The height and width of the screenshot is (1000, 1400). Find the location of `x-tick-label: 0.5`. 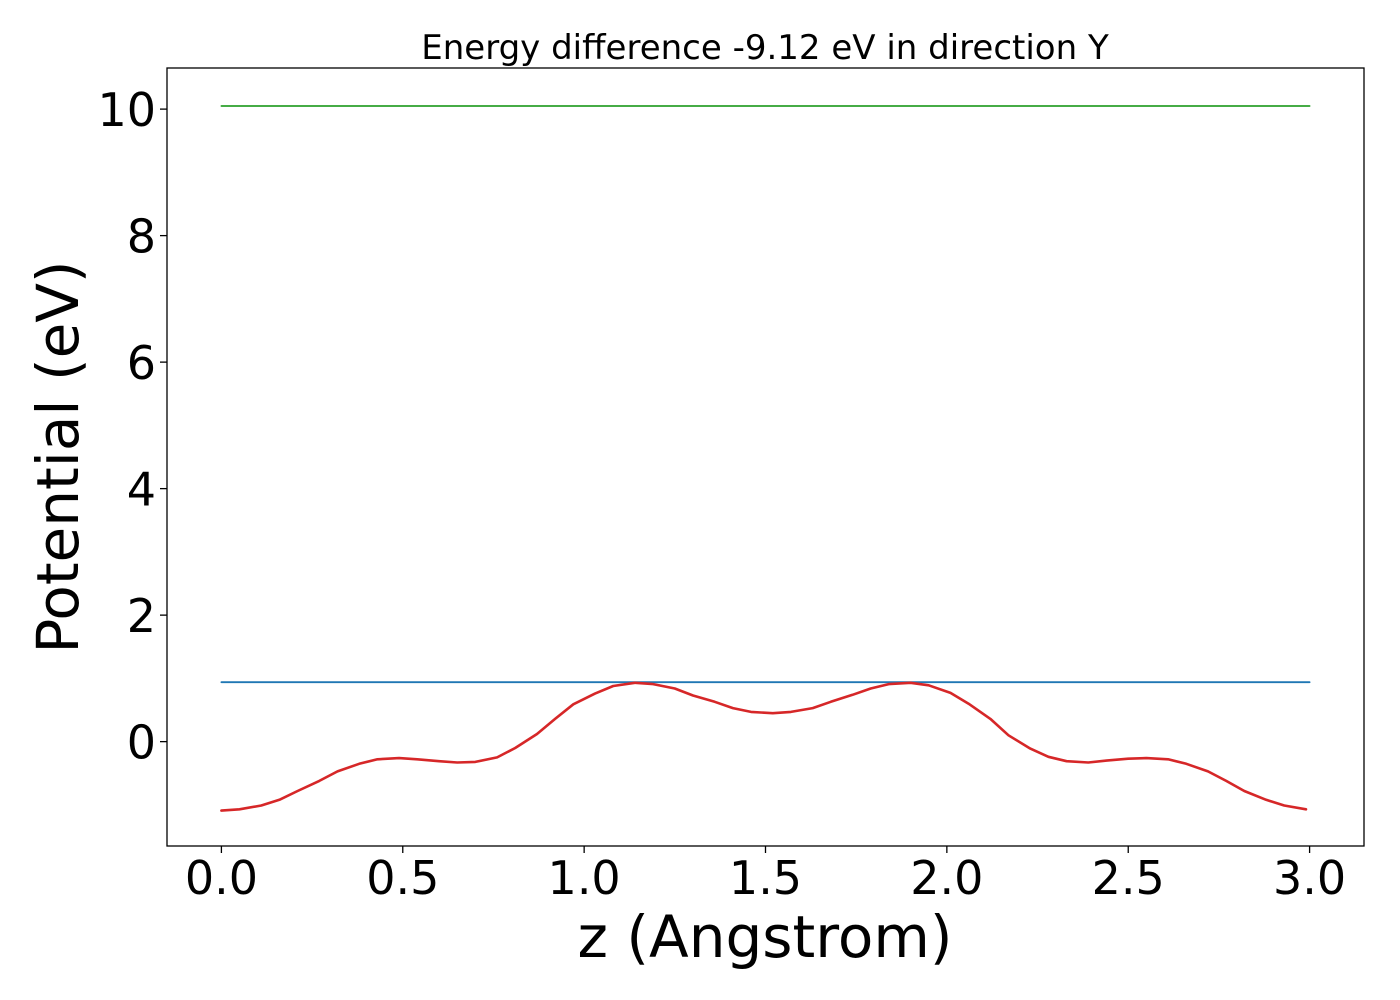

x-tick-label: 0.5 is located at coordinates (402, 878).